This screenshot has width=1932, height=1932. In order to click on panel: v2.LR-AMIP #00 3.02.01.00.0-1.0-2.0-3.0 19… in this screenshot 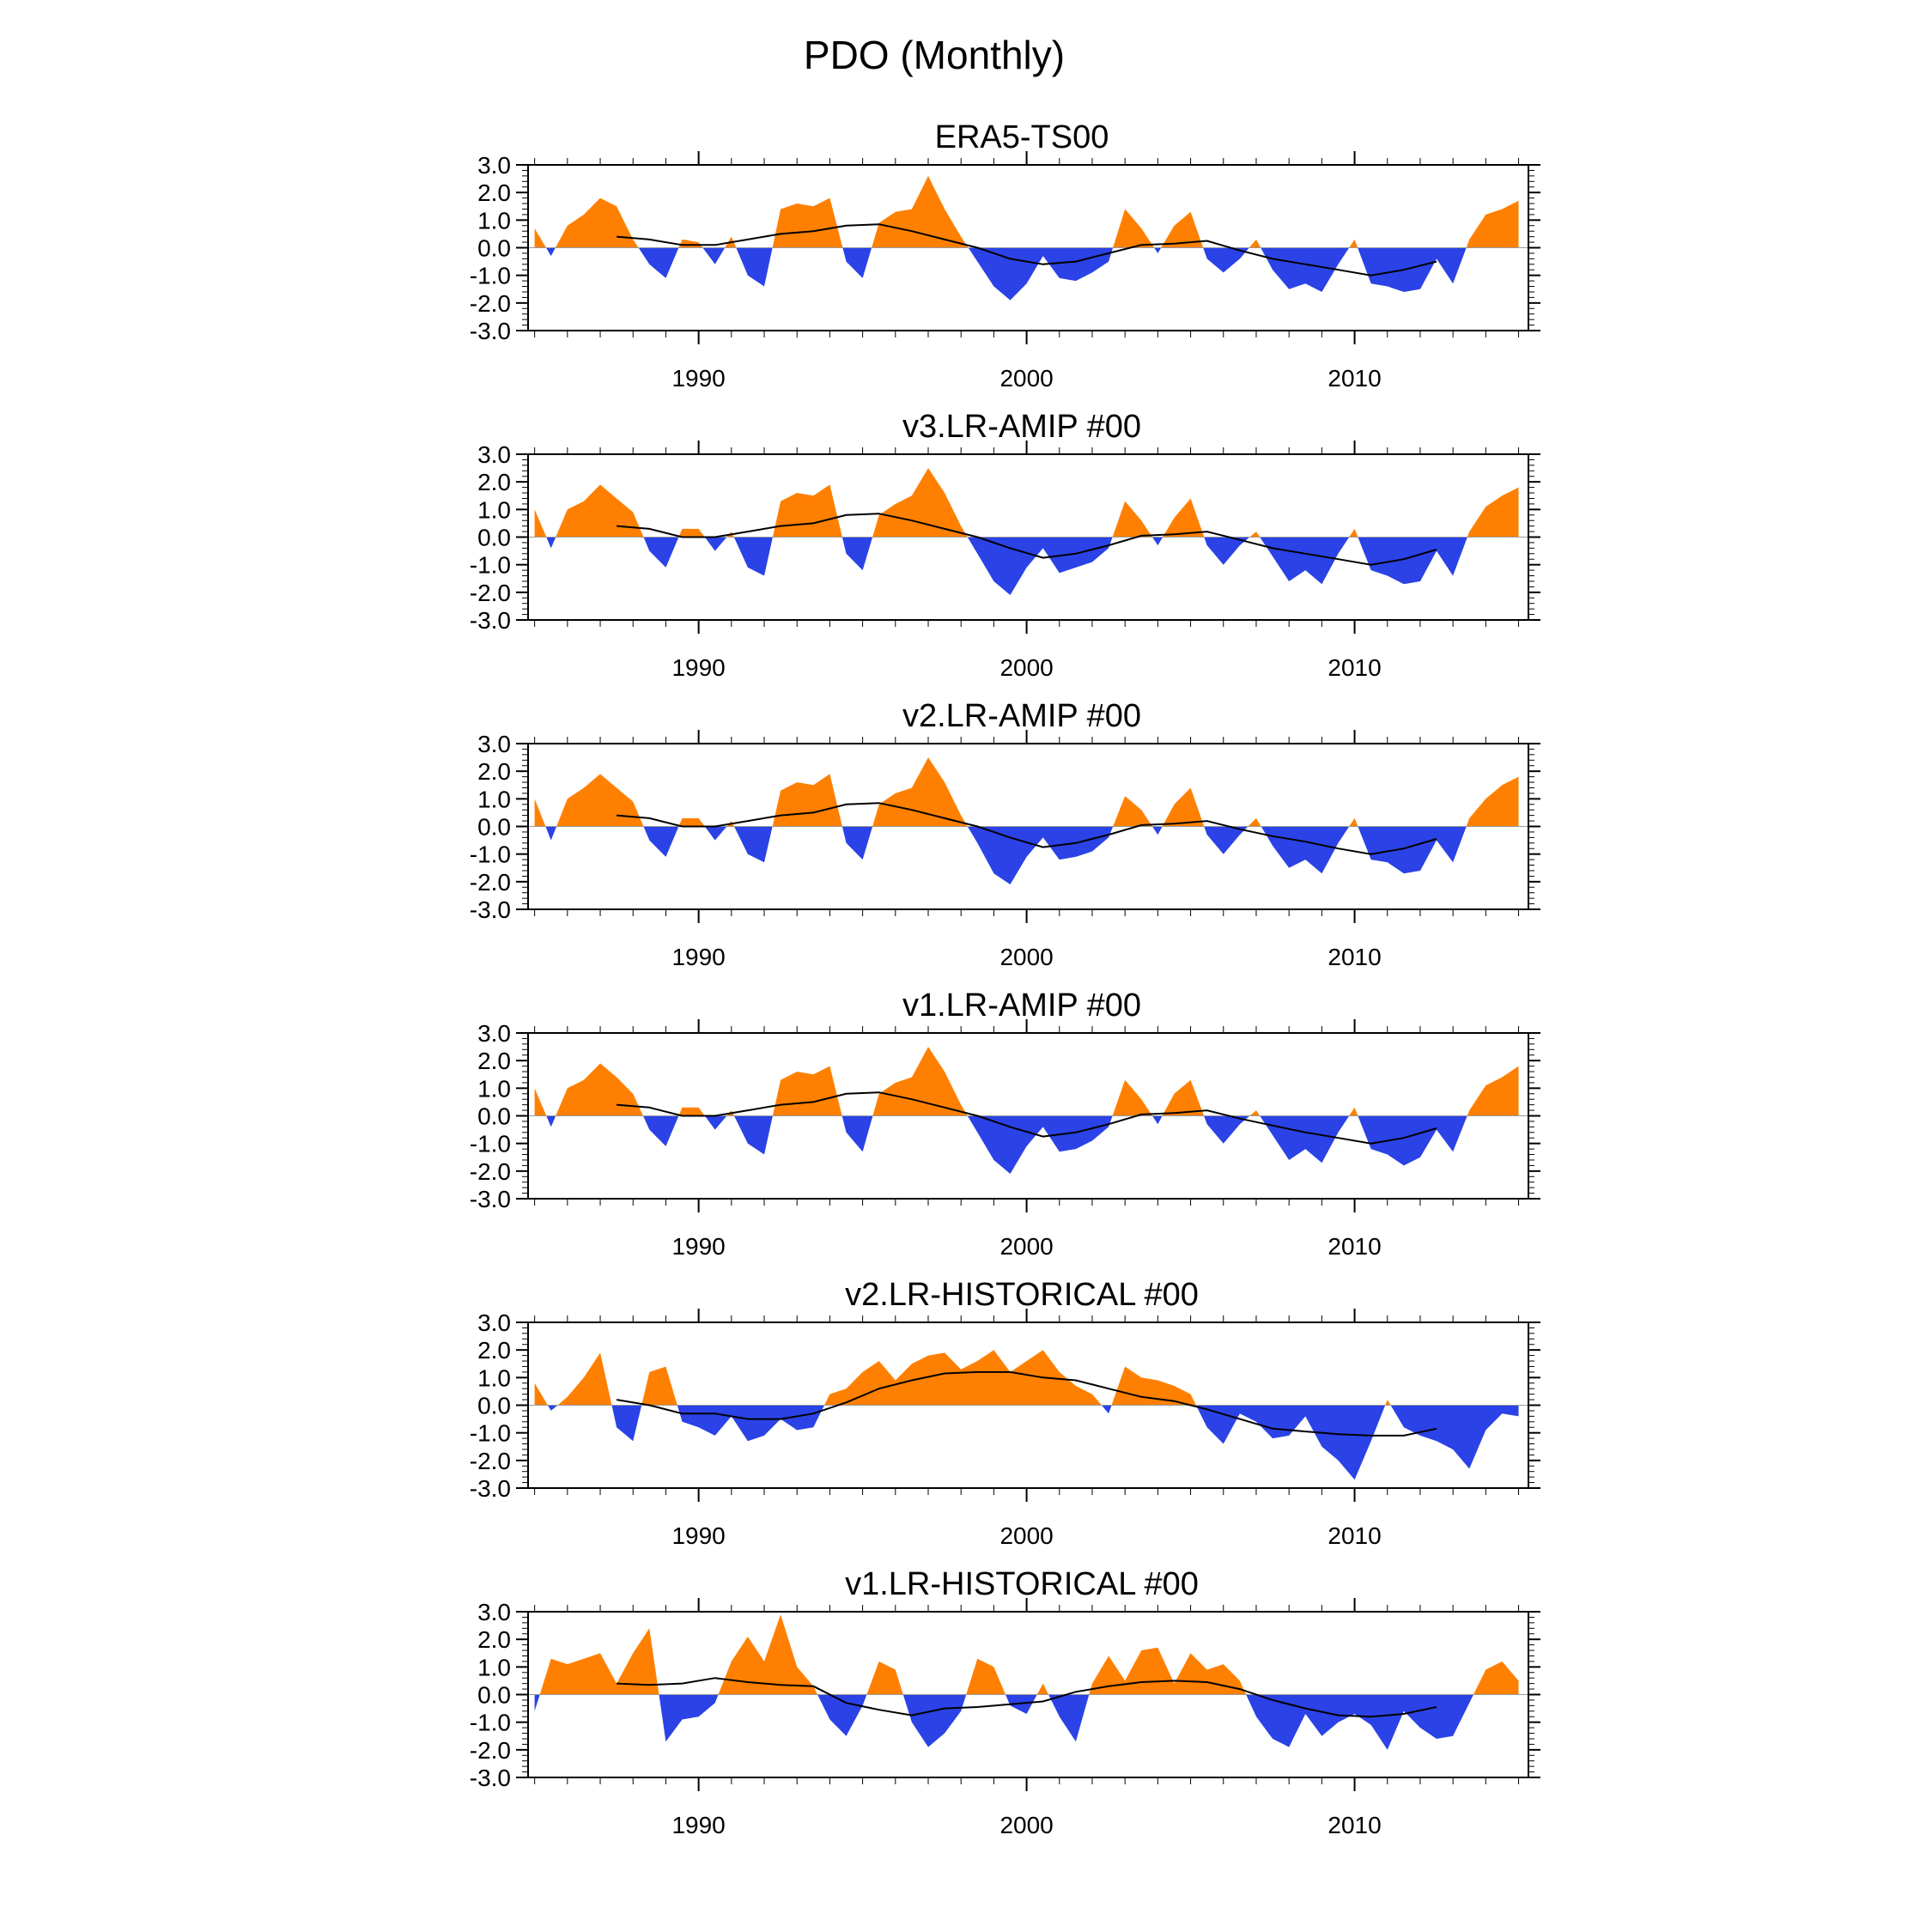, I will do `click(1005, 834)`.